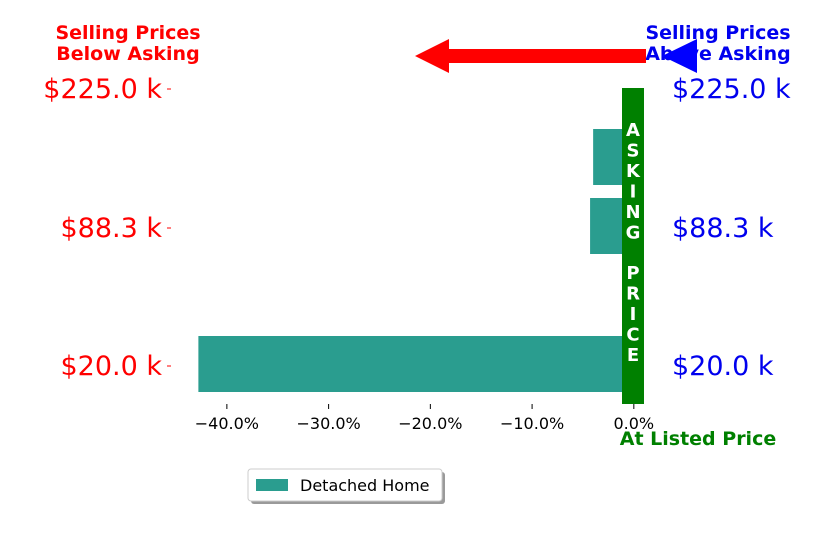  I want to click on x-tick-label: −20.0%, so click(430, 423).